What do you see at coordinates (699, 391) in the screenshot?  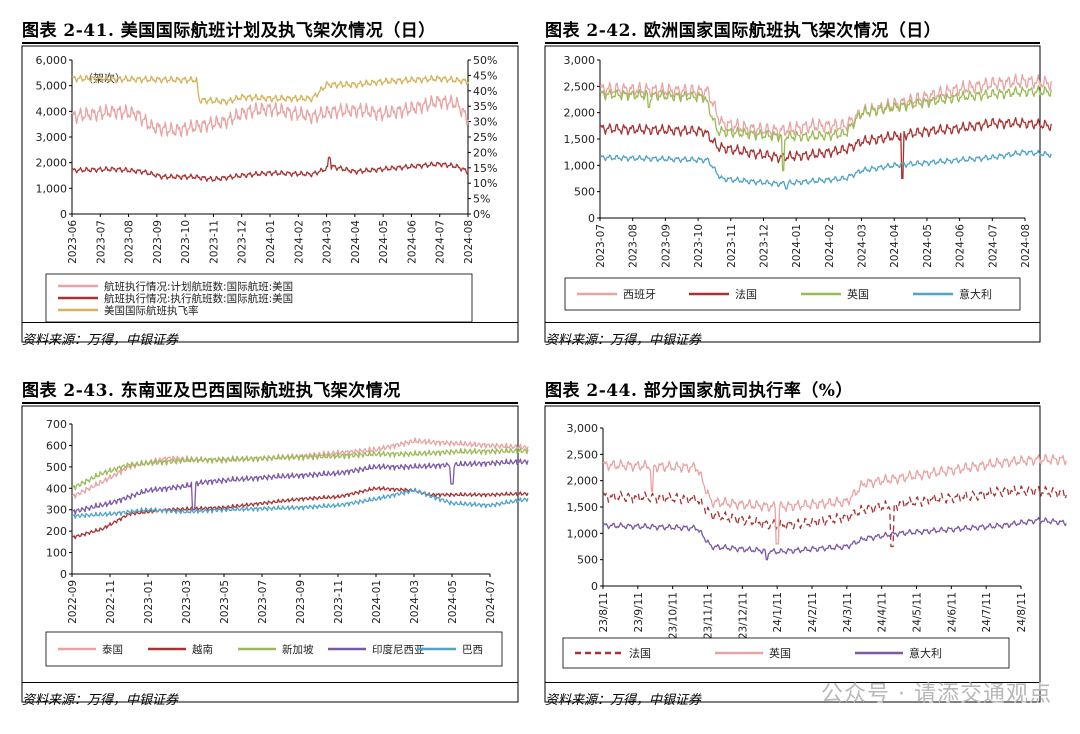 I see `panel-title: 图表 2-44. 部分国家航司执行率（%）` at bounding box center [699, 391].